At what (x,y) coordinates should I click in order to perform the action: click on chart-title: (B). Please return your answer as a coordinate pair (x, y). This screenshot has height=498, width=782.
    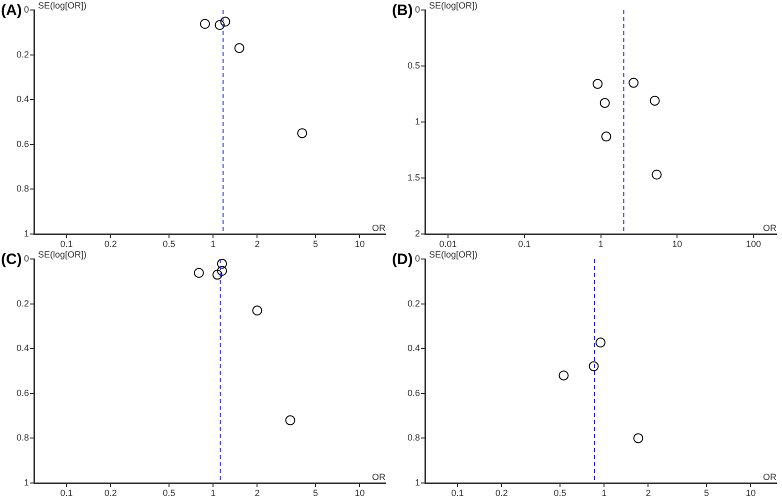
    Looking at the image, I should click on (402, 11).